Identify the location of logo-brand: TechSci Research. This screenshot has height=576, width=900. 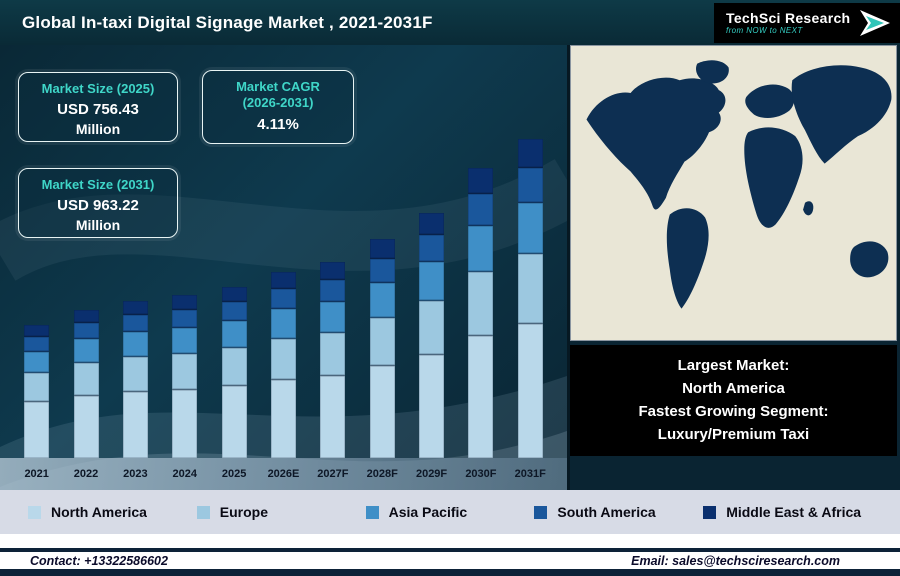
(788, 18).